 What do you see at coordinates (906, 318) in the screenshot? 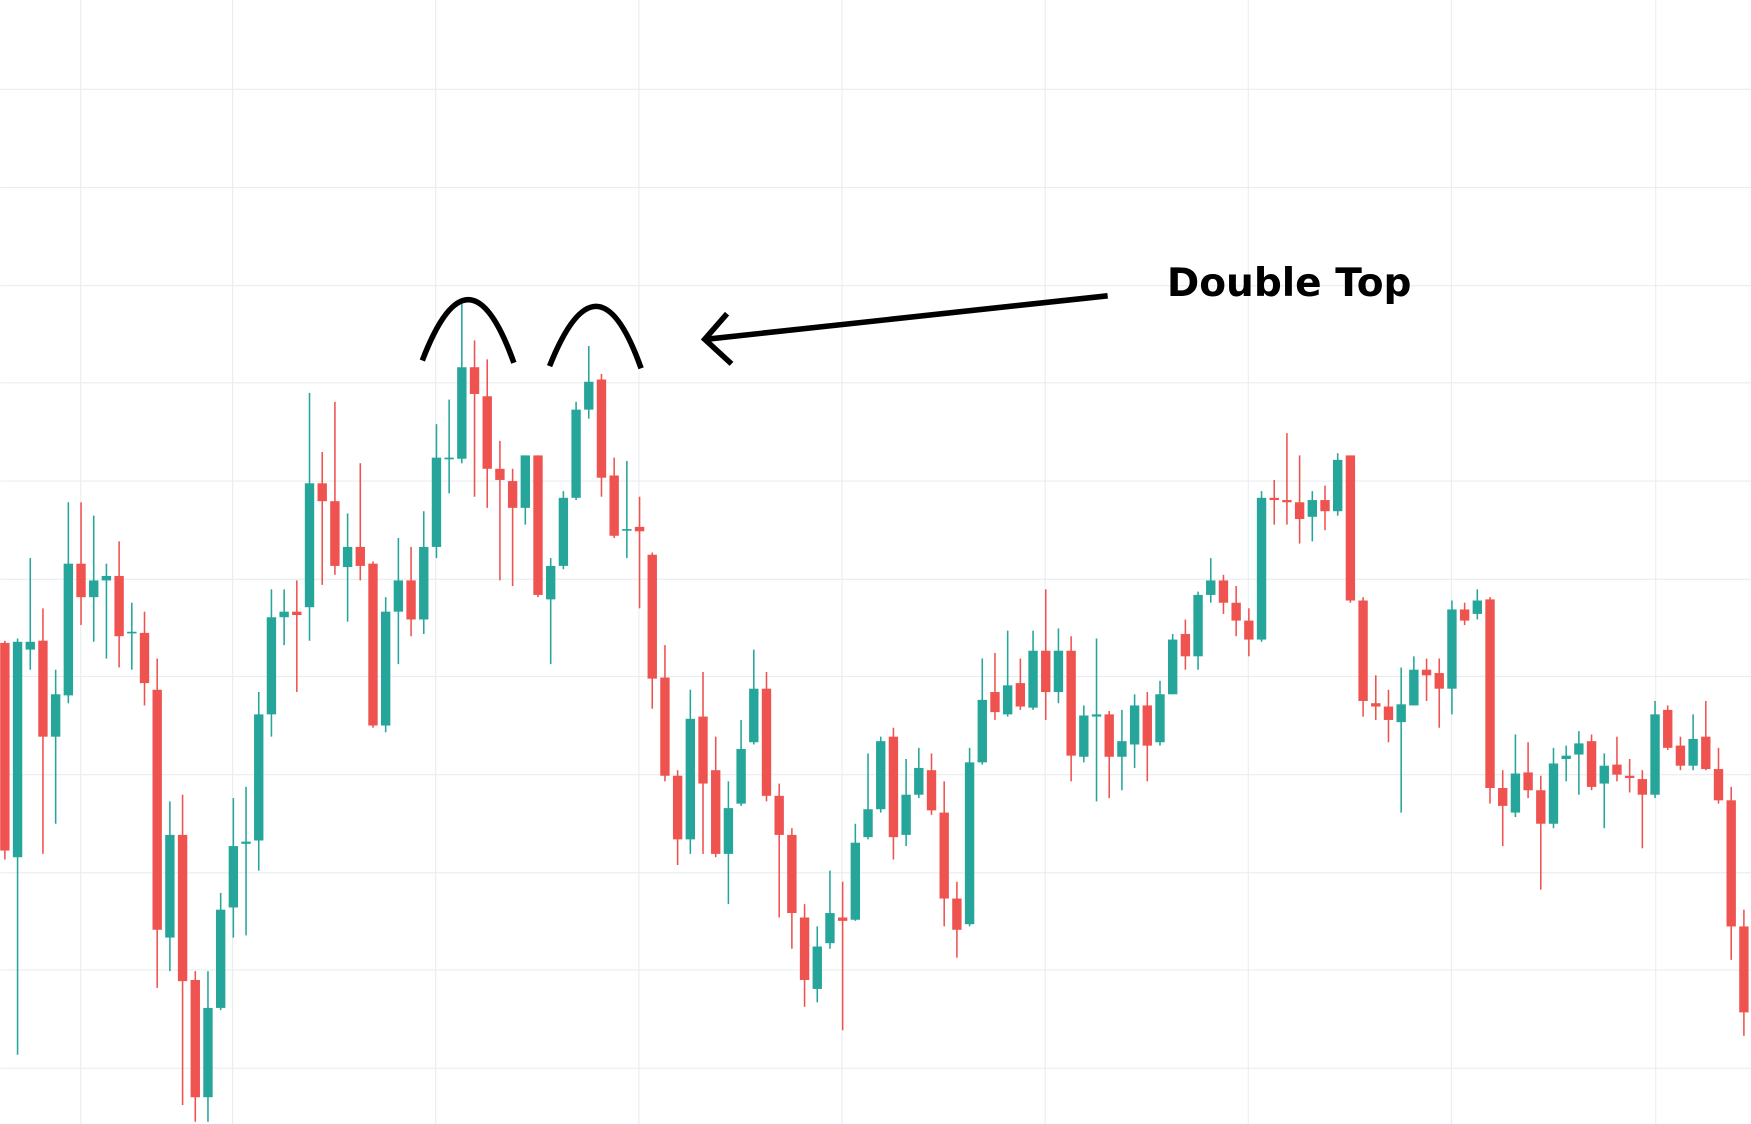
I see `arrow-line` at bounding box center [906, 318].